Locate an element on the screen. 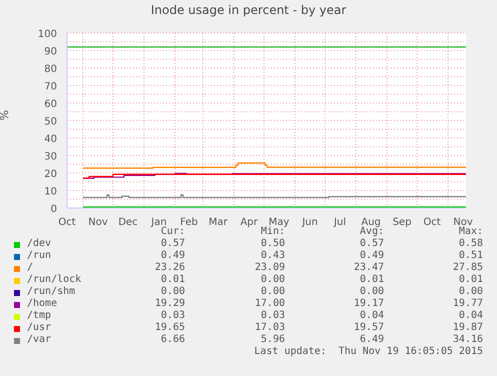 The image size is (497, 376). x-tick-label: Aug is located at coordinates (371, 222).